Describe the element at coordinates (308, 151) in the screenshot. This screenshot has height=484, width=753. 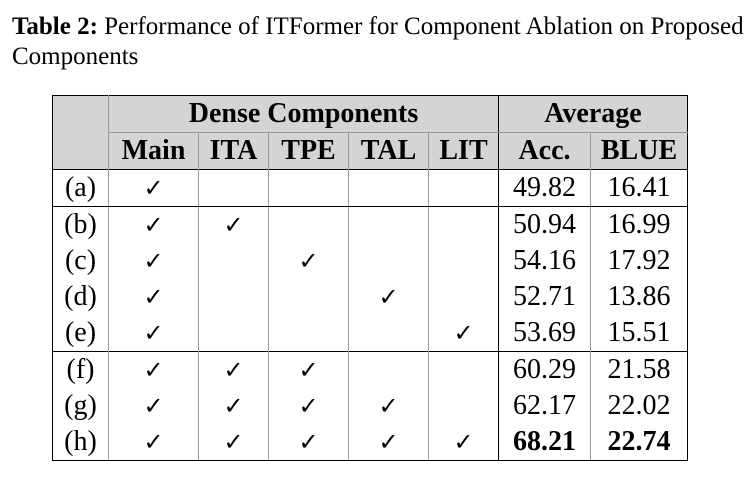
I see `col-header-tpe: TPE` at that location.